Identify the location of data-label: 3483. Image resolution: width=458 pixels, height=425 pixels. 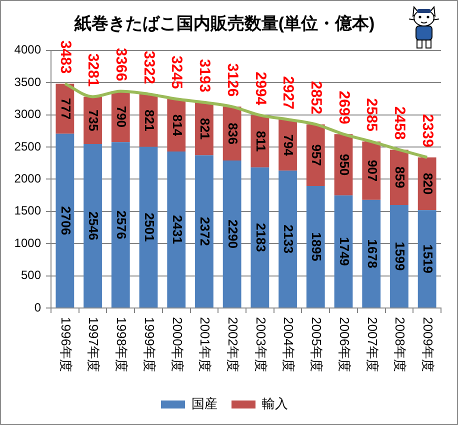
(65, 57).